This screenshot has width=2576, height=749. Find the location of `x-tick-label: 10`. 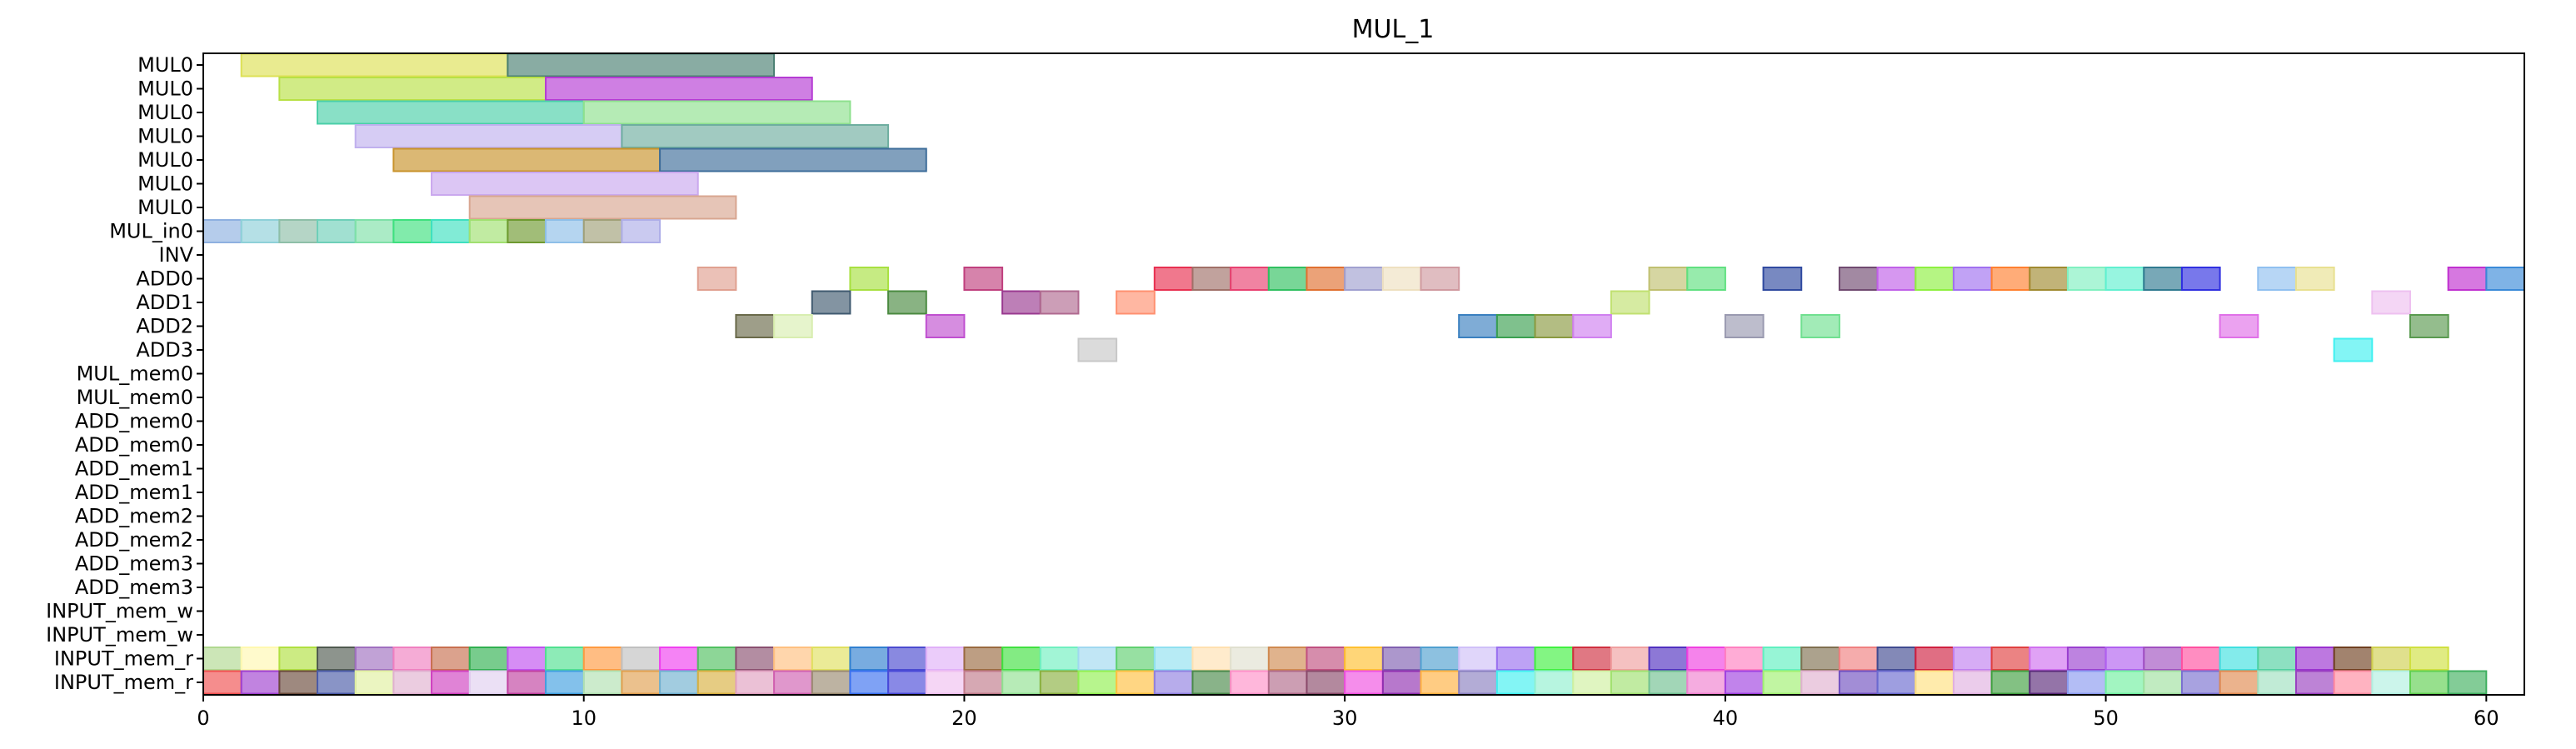

x-tick-label: 10 is located at coordinates (584, 718).